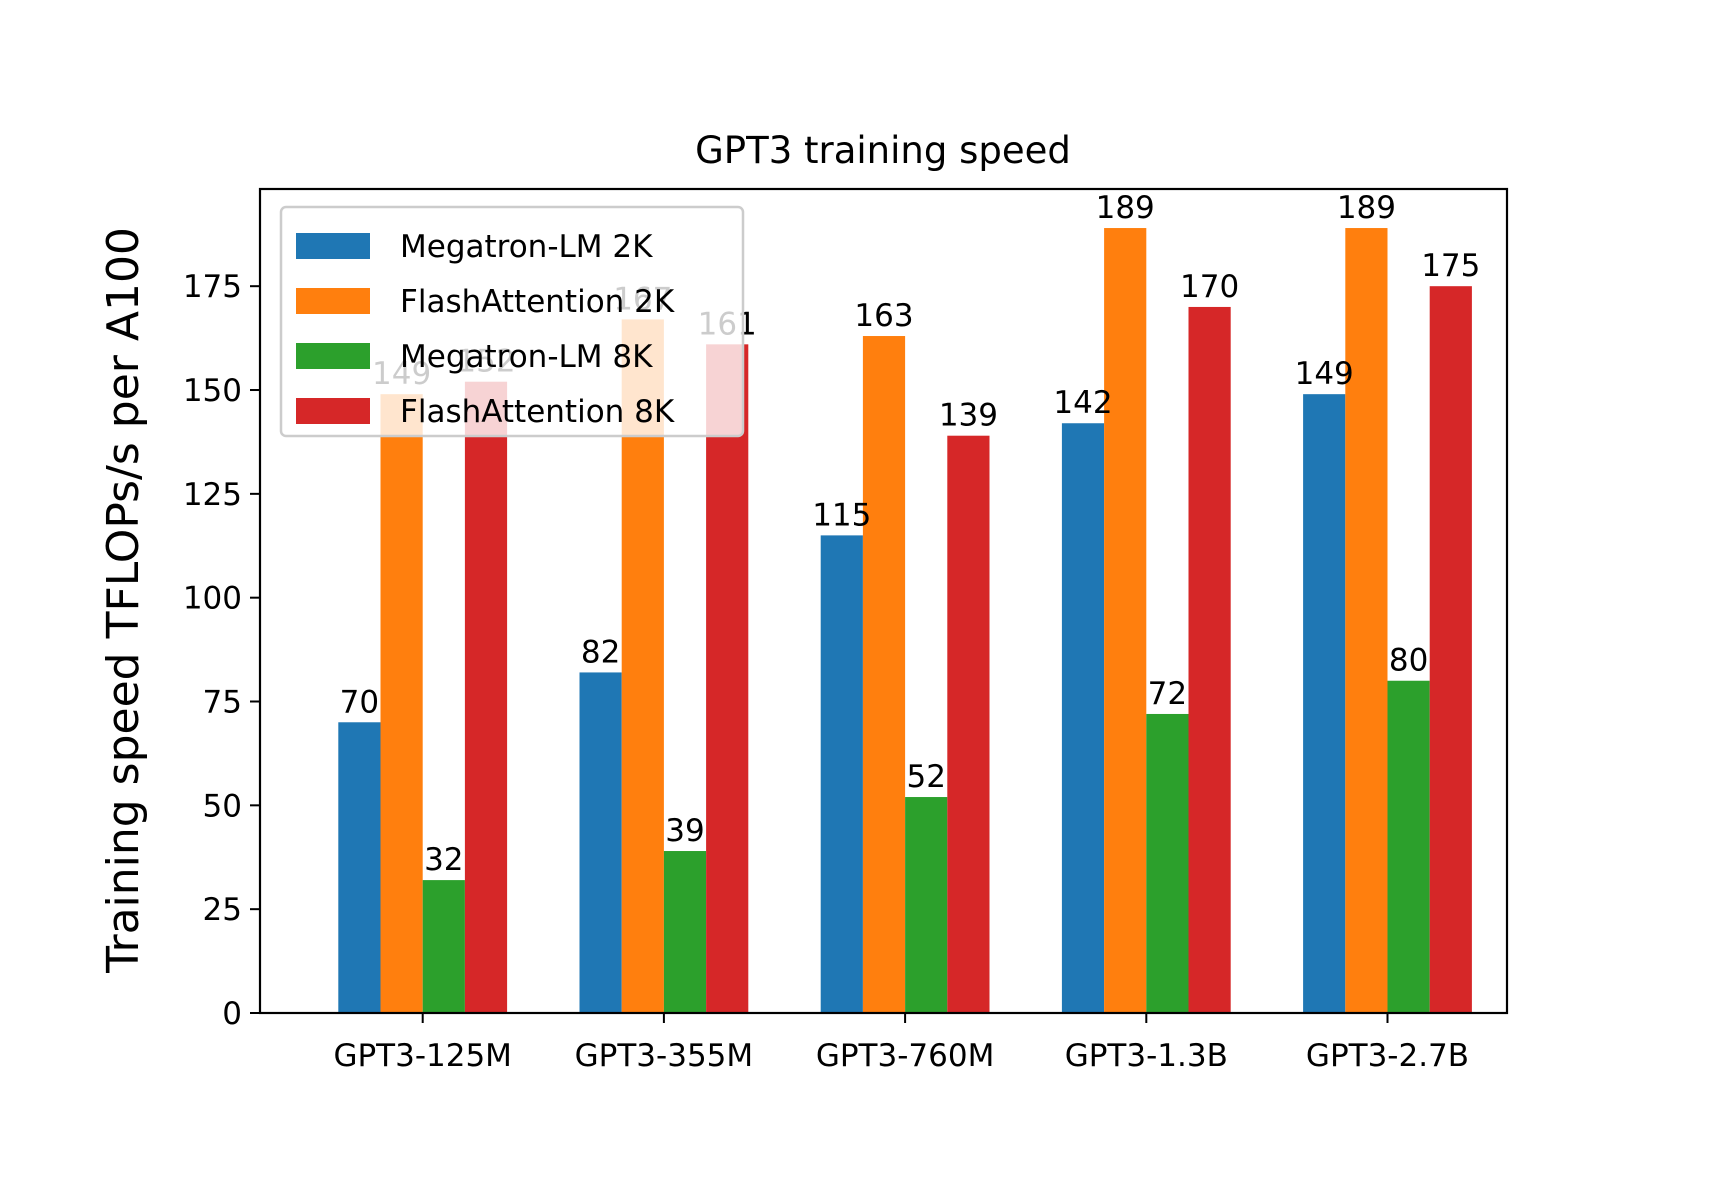 The width and height of the screenshot is (1720, 1186). Describe the element at coordinates (222, 806) in the screenshot. I see `y-tick-label: 50` at that location.